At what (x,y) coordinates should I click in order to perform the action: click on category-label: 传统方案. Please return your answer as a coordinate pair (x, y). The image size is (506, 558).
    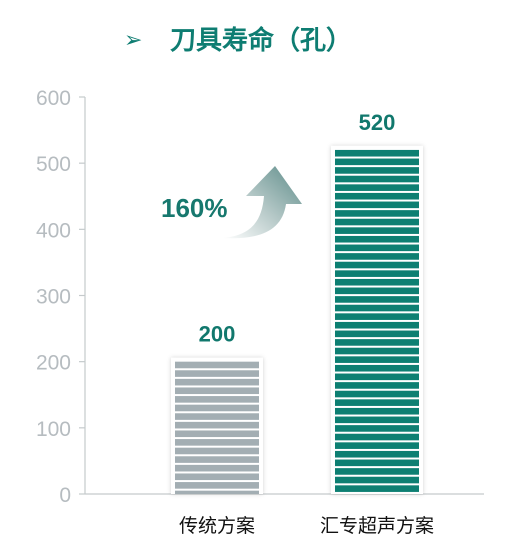
    Looking at the image, I should click on (217, 526).